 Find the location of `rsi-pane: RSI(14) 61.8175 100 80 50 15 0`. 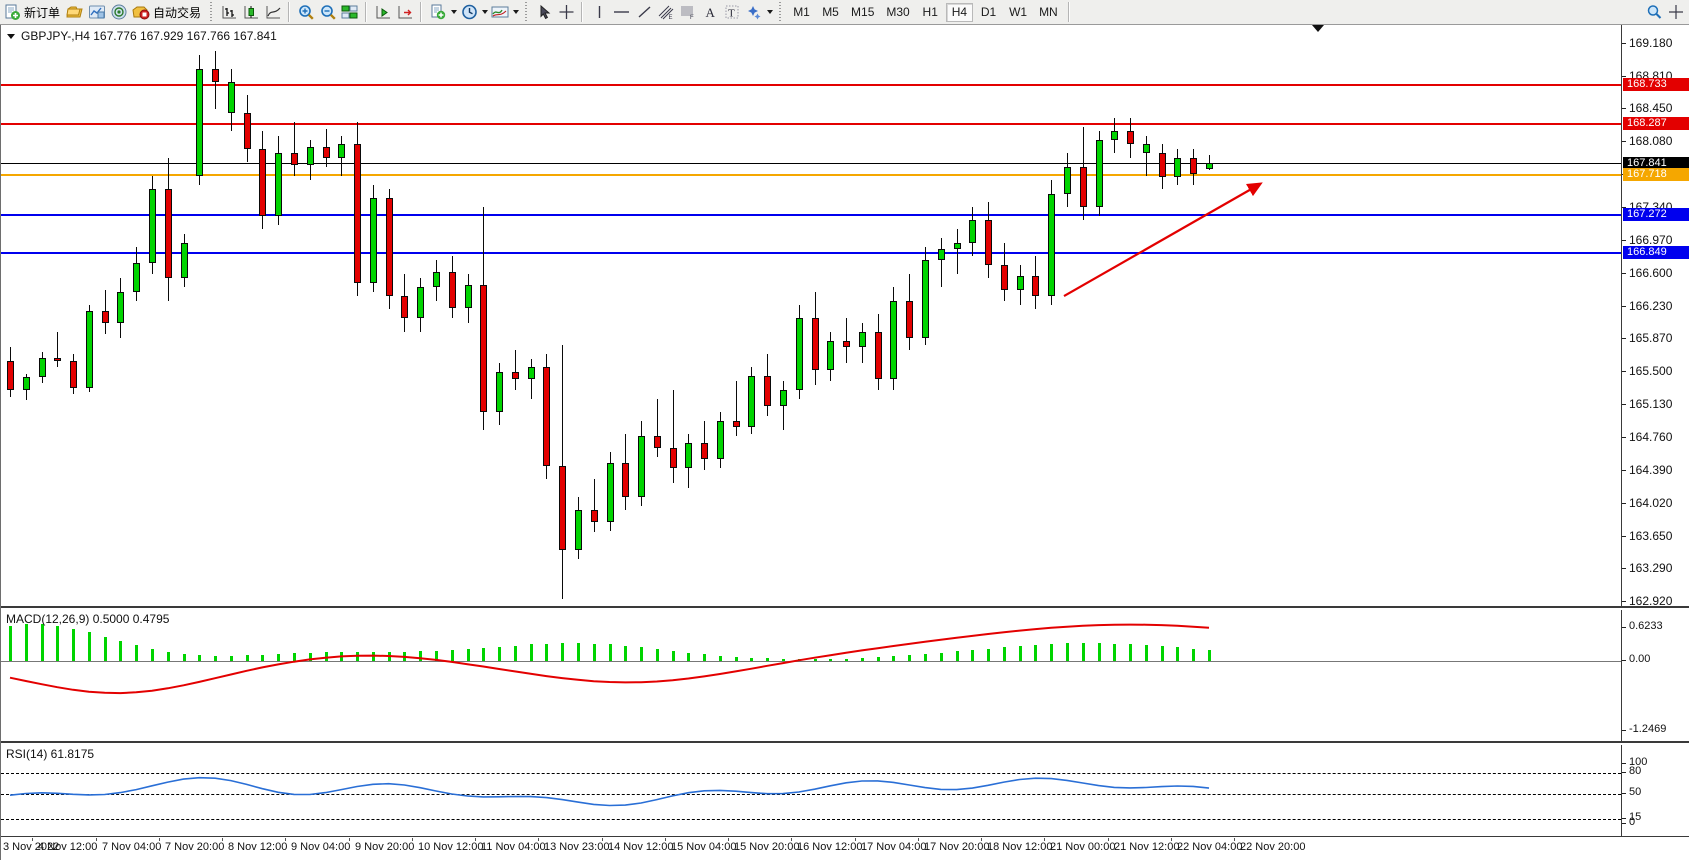

rsi-pane: RSI(14) 61.8175 100 80 50 15 0 is located at coordinates (845, 791).